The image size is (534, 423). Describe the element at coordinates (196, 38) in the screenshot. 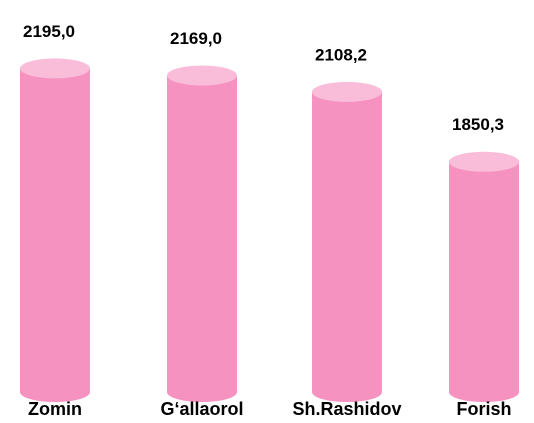

I see `value-label: 2169,0` at that location.